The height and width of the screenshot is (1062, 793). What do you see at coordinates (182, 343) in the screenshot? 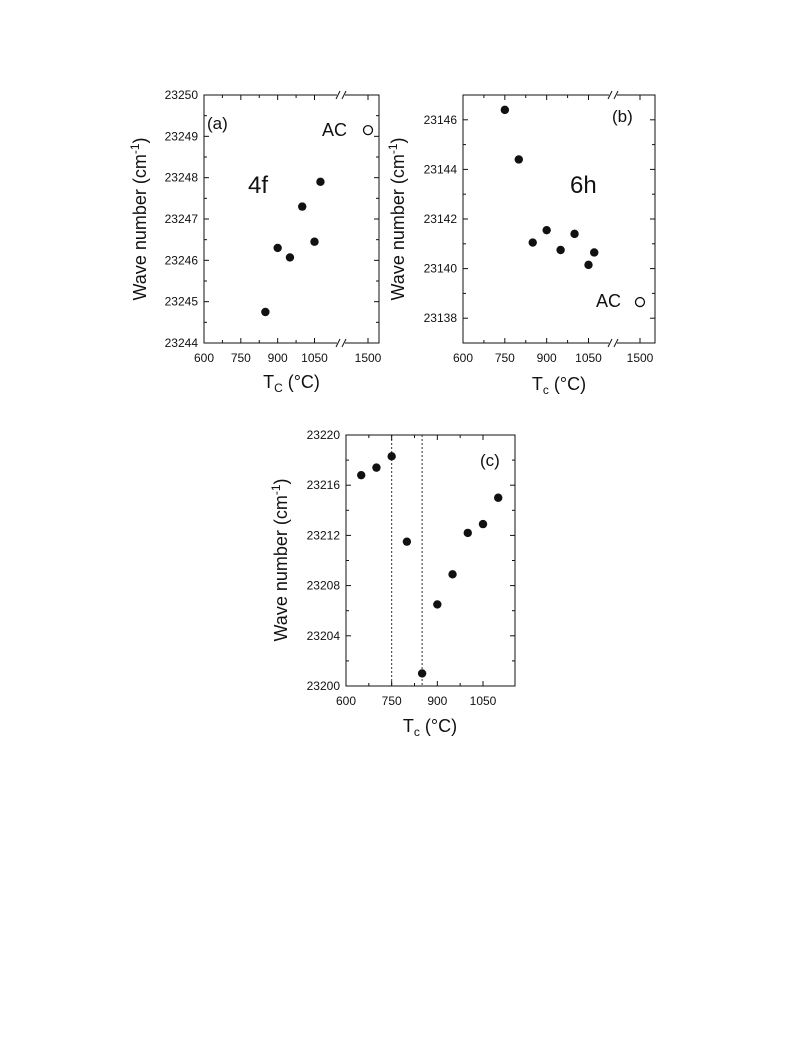
I see `y-tick-label: 23244` at bounding box center [182, 343].